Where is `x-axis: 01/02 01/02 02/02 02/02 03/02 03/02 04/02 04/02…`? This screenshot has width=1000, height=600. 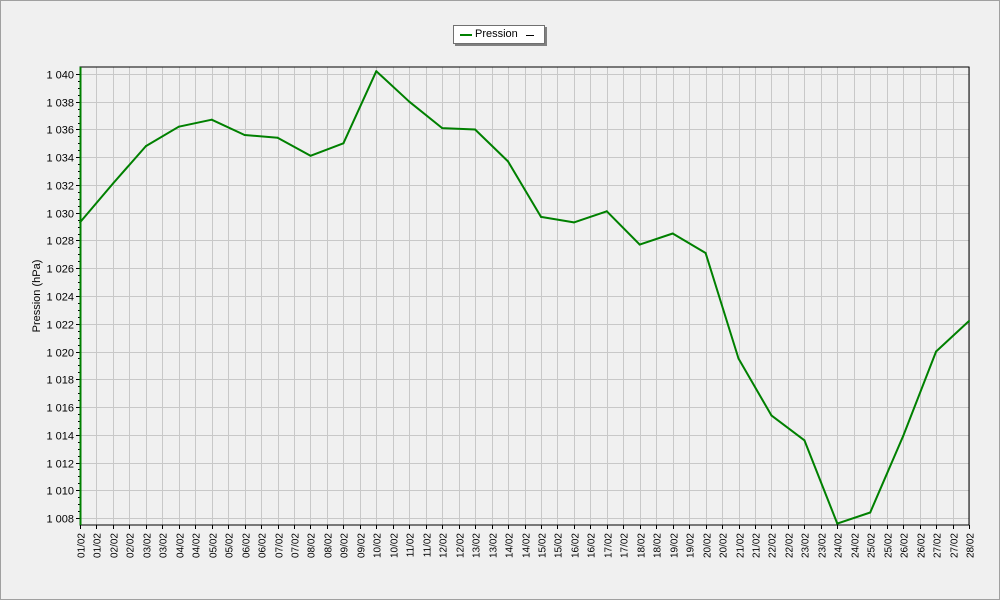 x-axis: 01/02 01/02 02/02 02/02 03/02 03/02 04/02 04/02… is located at coordinates (527, 541).